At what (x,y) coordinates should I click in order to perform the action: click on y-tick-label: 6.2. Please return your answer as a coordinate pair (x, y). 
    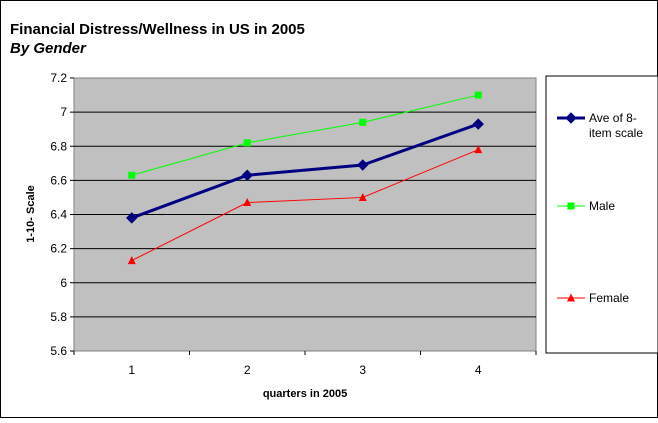
    Looking at the image, I should click on (58, 249).